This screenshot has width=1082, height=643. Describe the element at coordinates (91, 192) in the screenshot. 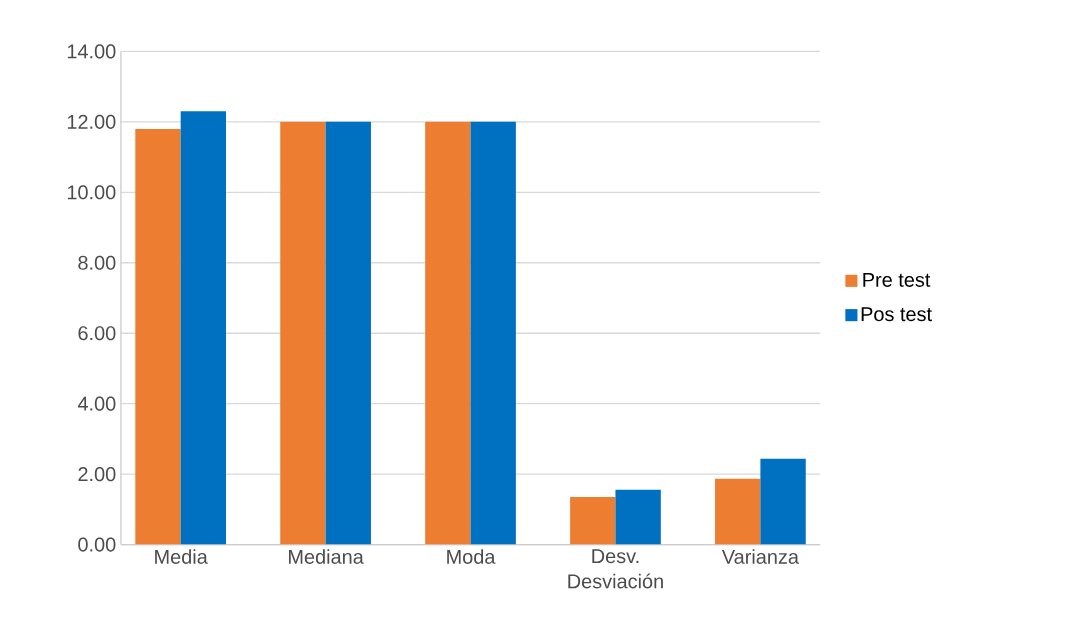

I see `y-tick-label: 10.00` at that location.